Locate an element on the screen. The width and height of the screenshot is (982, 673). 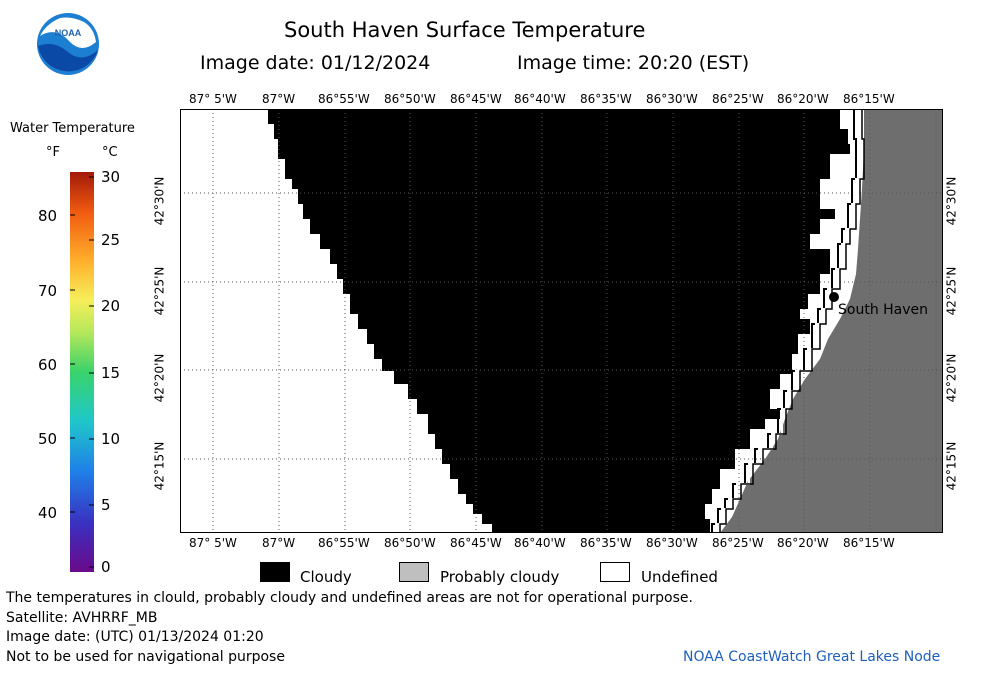
footer-satellite: Satellite: AVHRRF_MB is located at coordinates (82, 618).